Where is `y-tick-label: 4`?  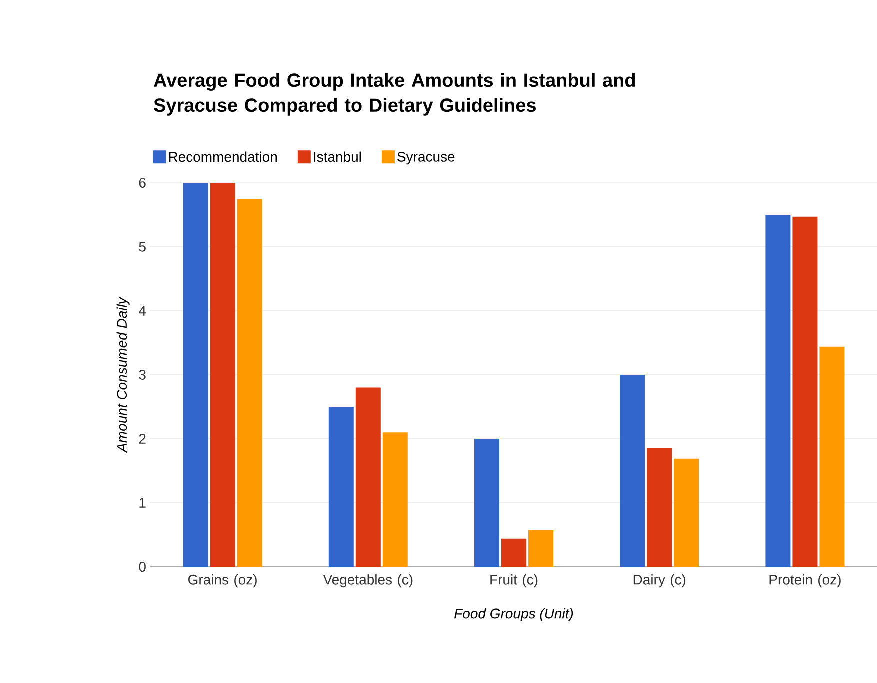 y-tick-label: 4 is located at coordinates (142, 311).